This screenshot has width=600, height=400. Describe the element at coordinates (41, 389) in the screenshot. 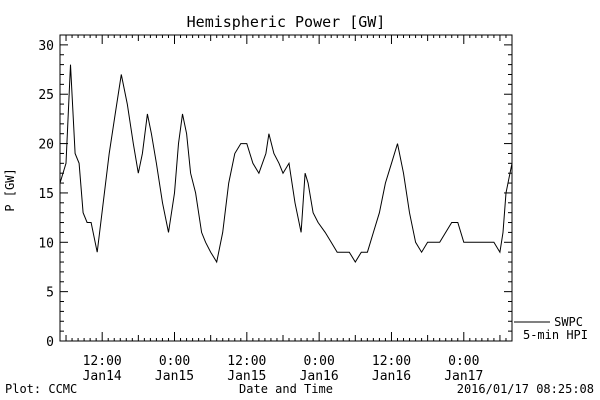

I see `footer-credit: Plot: CCMC` at that location.